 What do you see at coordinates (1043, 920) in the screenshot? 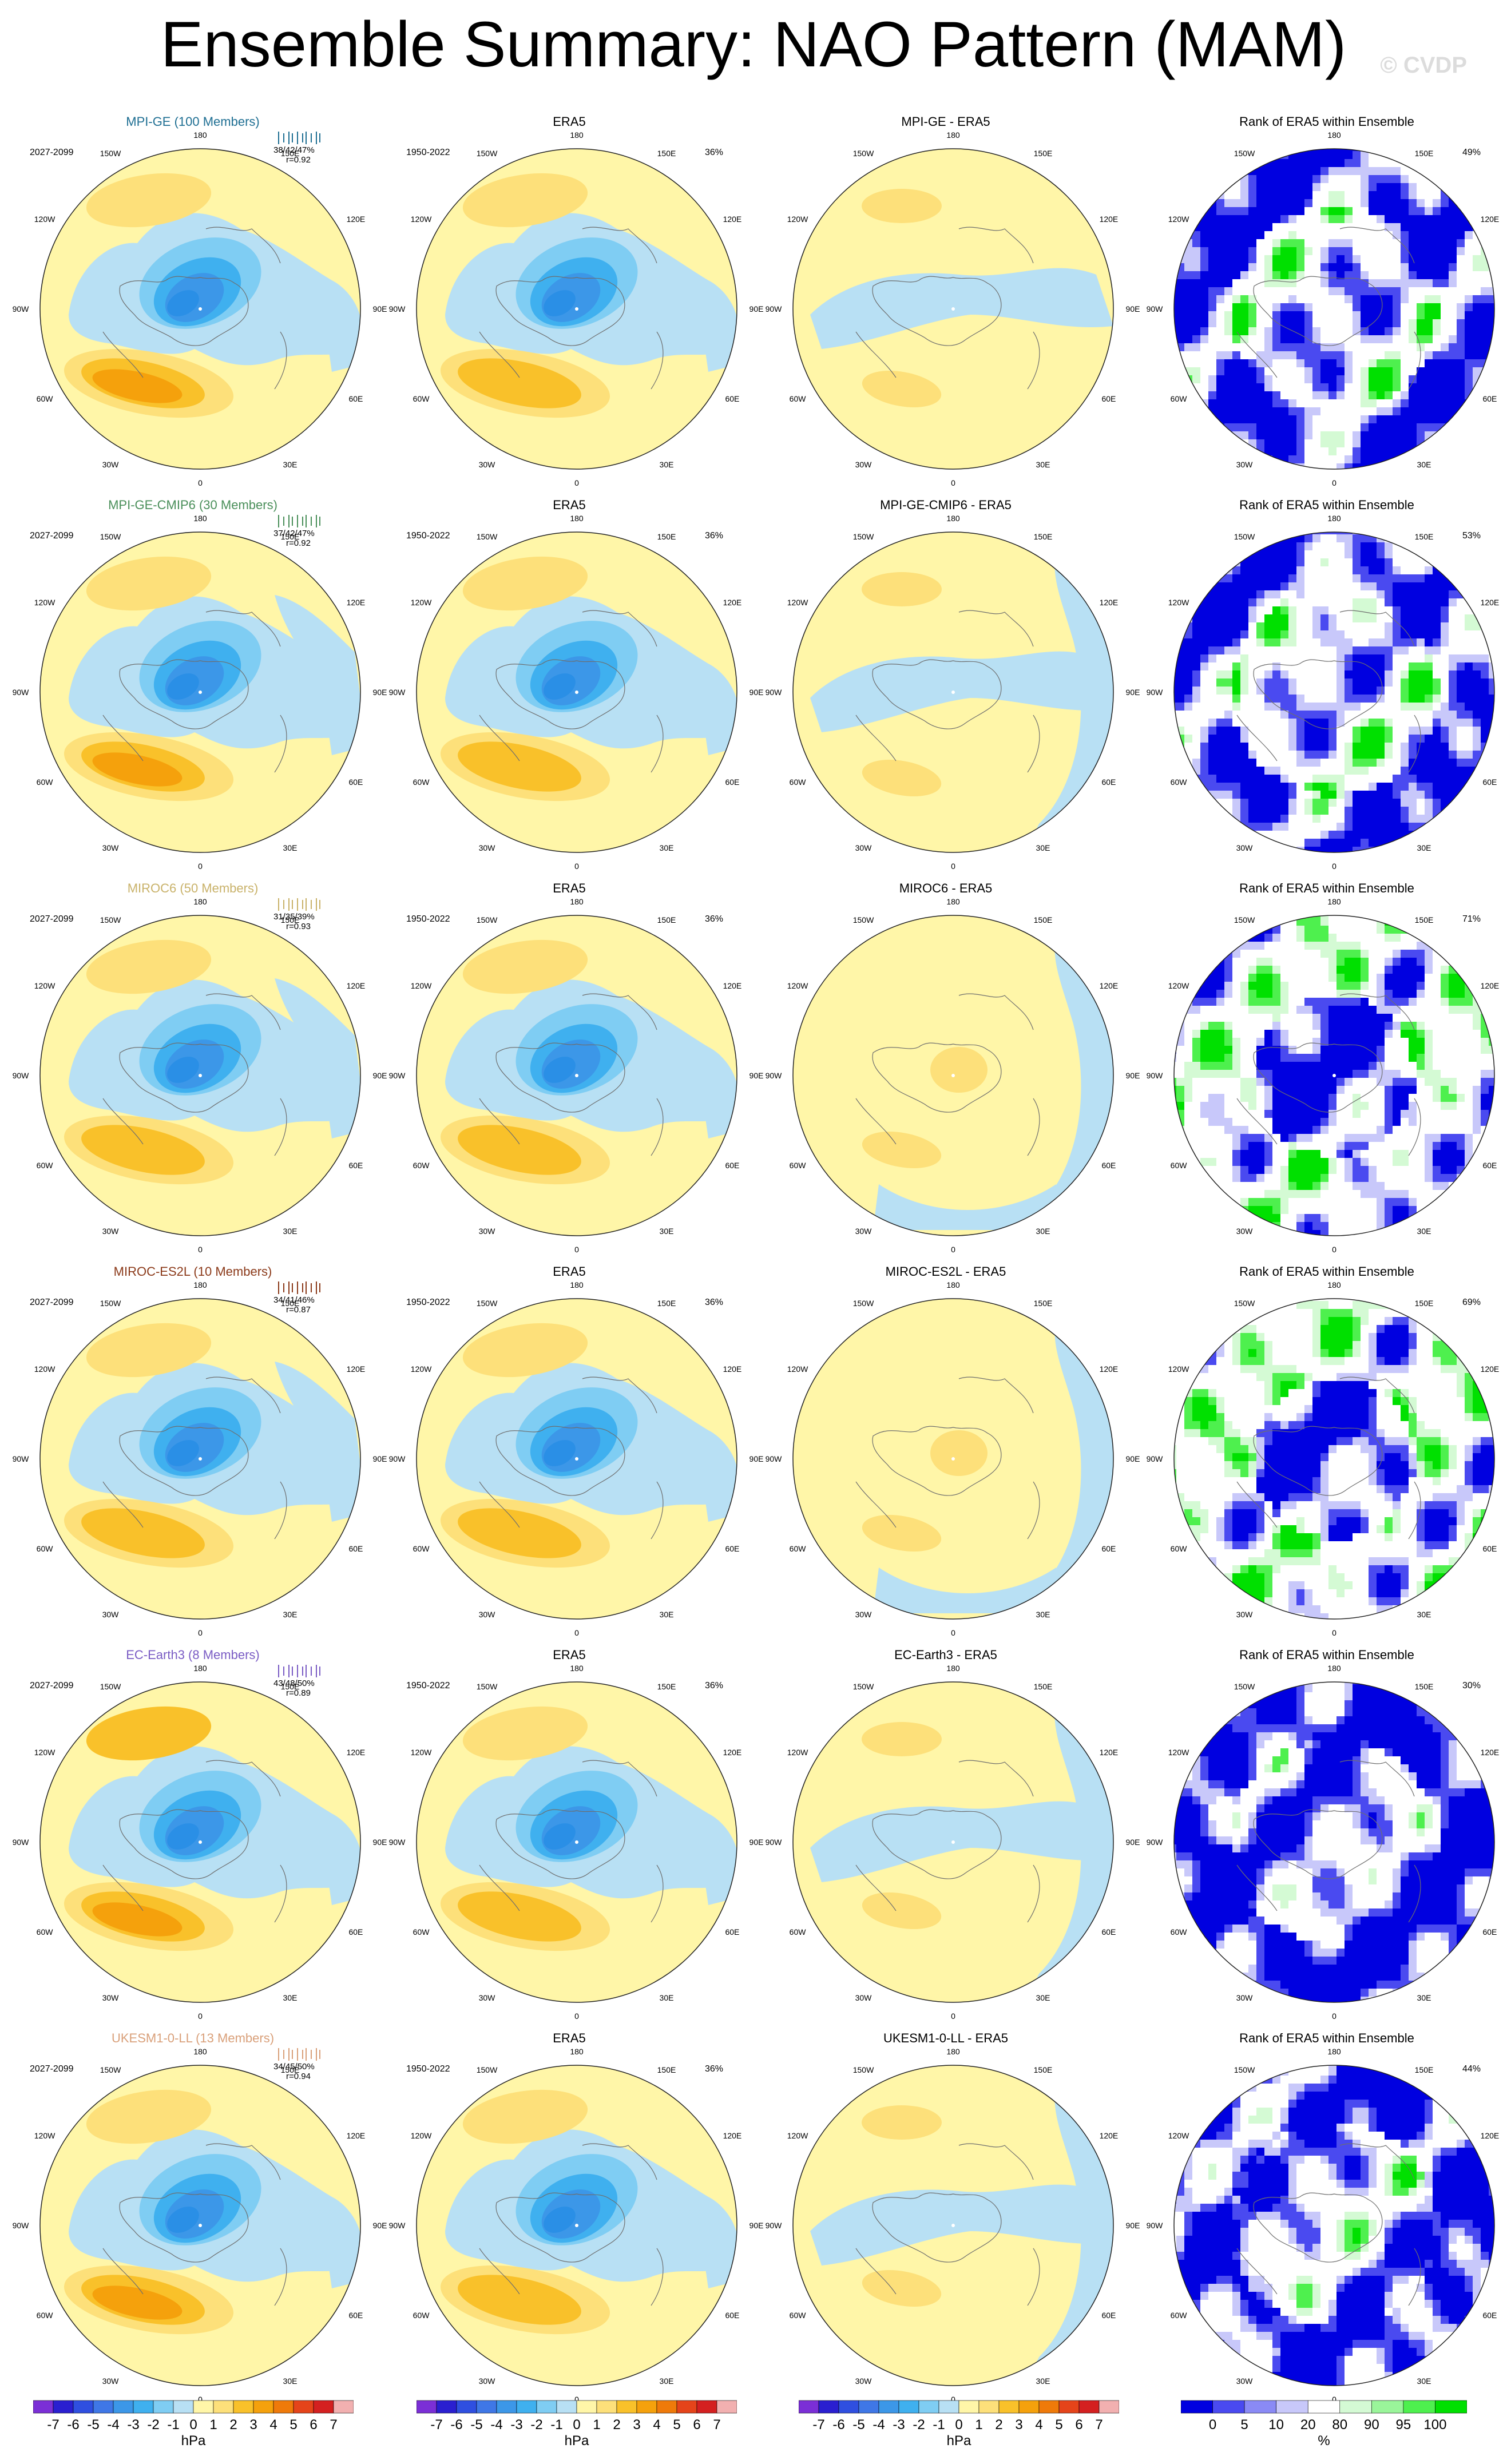
I see `lon-label-upper_right: 150E` at bounding box center [1043, 920].